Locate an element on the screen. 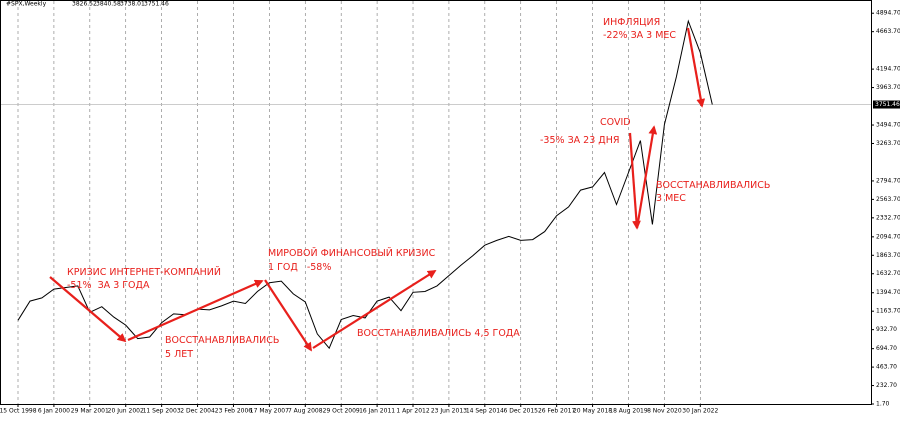 The image size is (900, 421). x-tick-label: 30 Jan 2022 is located at coordinates (700, 411).